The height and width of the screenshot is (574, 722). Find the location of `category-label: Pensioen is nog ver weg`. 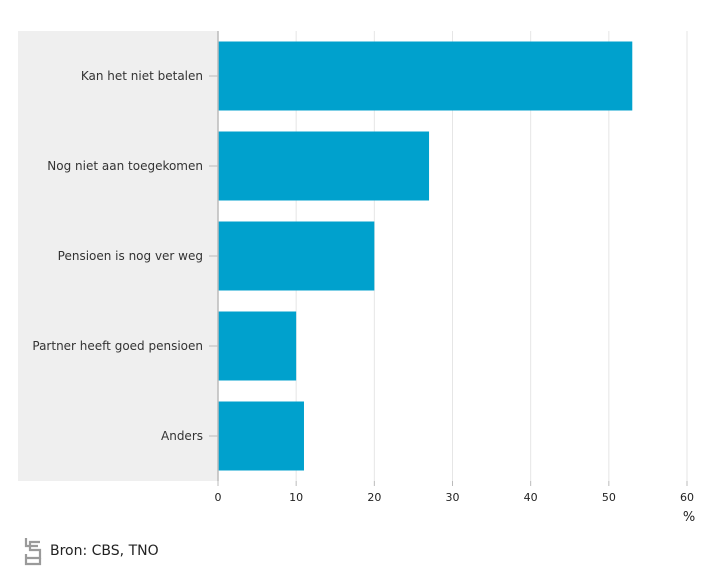

category-label: Pensioen is nog ver weg is located at coordinates (130, 256).